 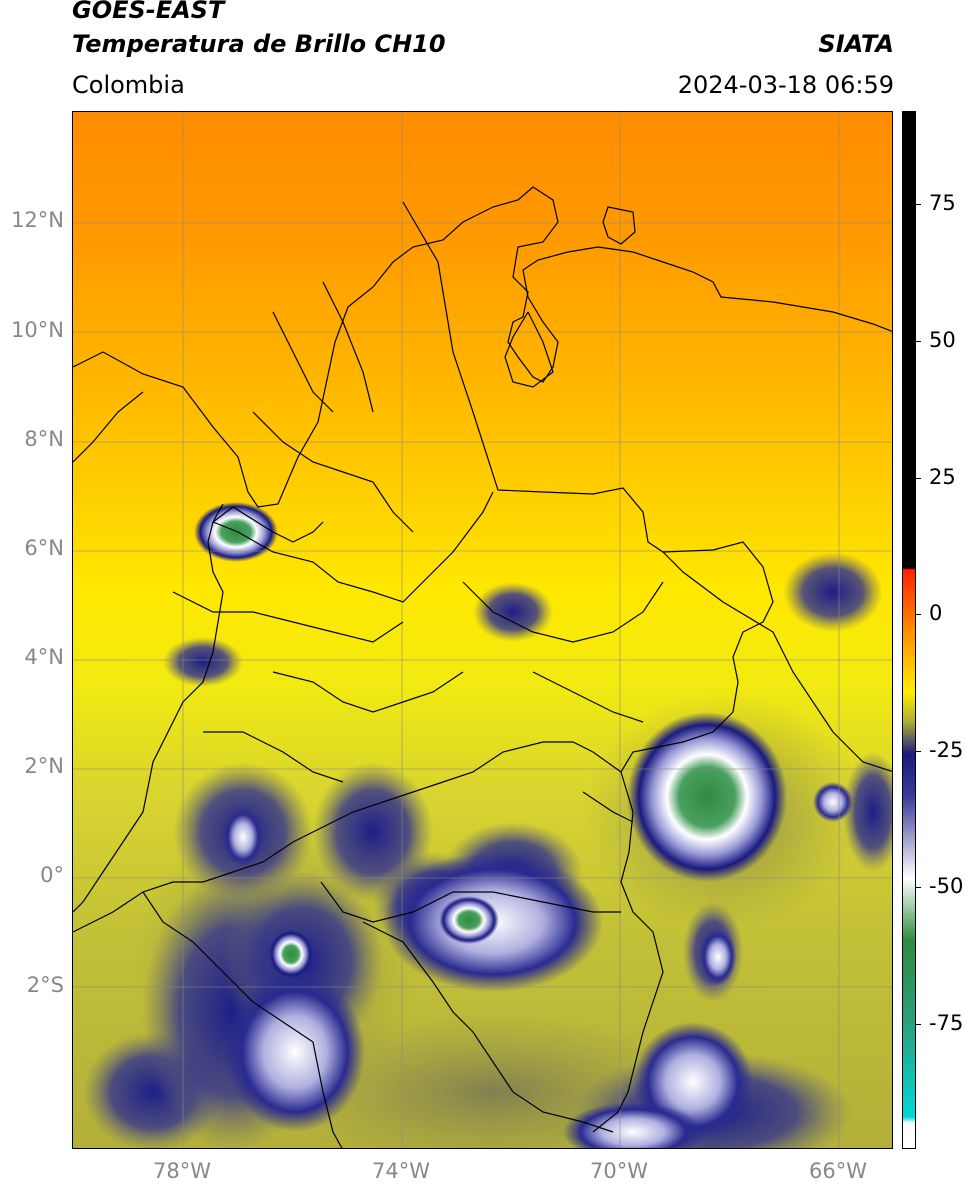 I want to click on lon-label-66w: 66°W, so click(x=838, y=1171).